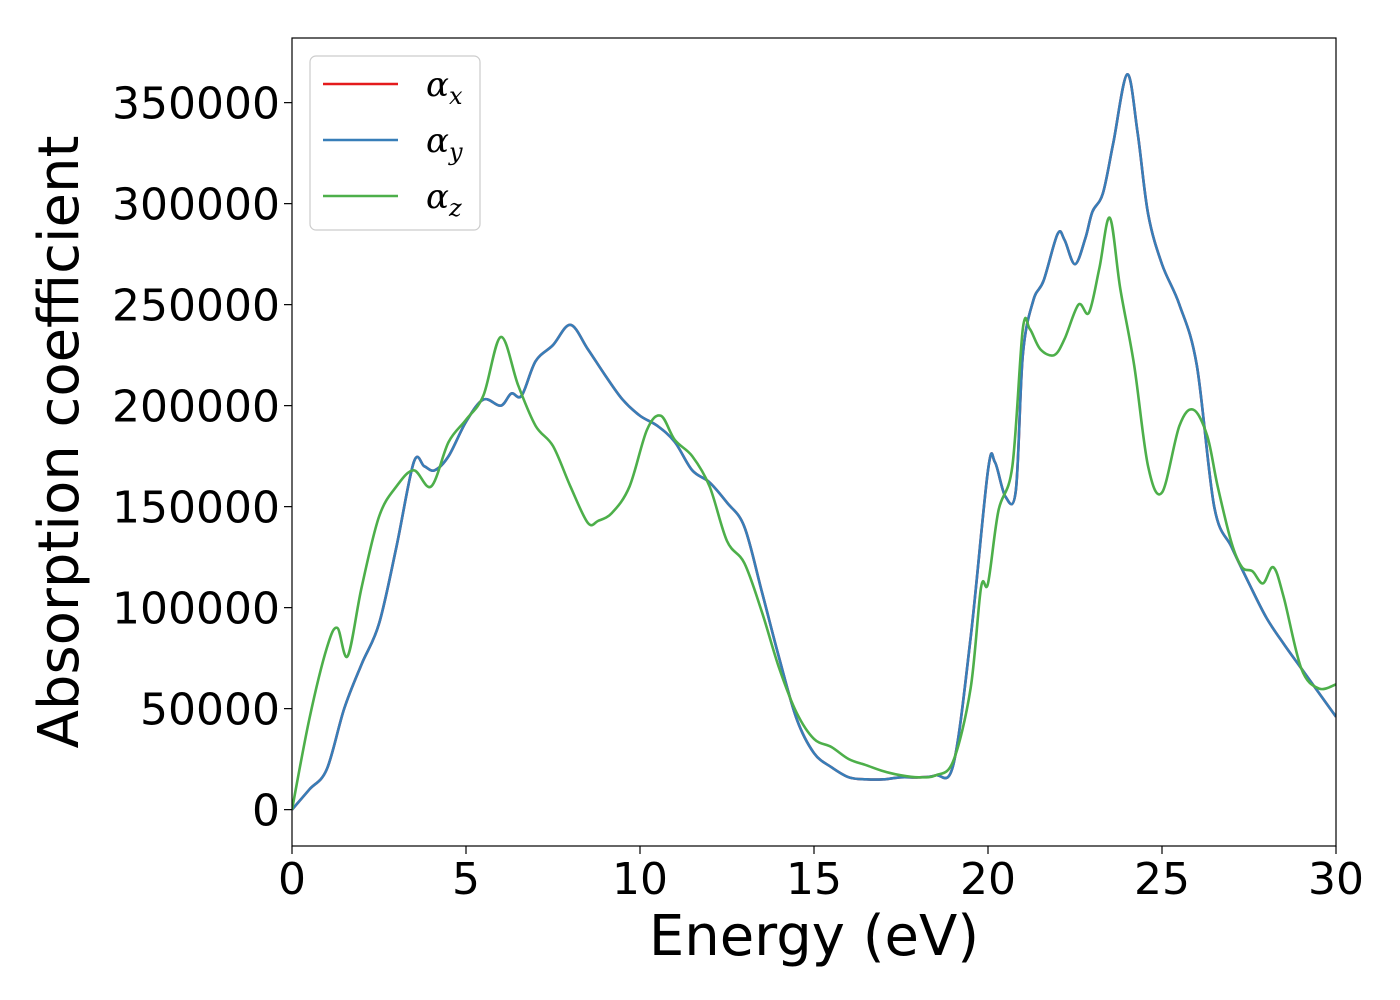 Image resolution: width=1400 pixels, height=1000 pixels. Describe the element at coordinates (466, 879) in the screenshot. I see `x-tick-label: 5` at that location.